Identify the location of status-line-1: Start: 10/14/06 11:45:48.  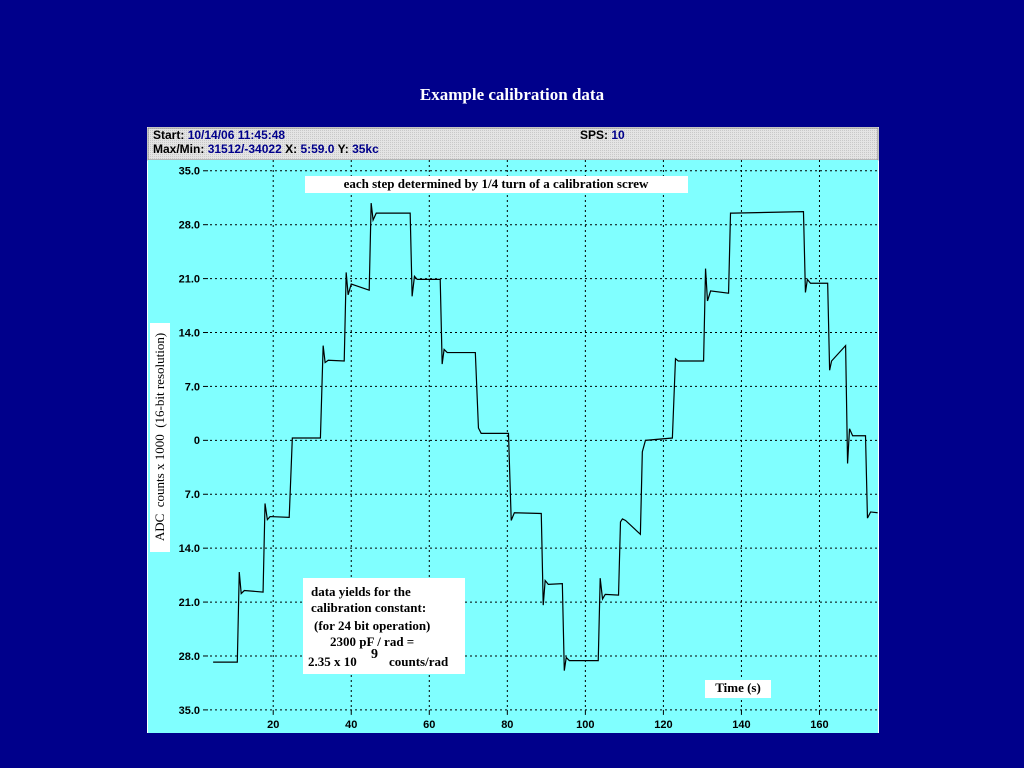
(219, 135).